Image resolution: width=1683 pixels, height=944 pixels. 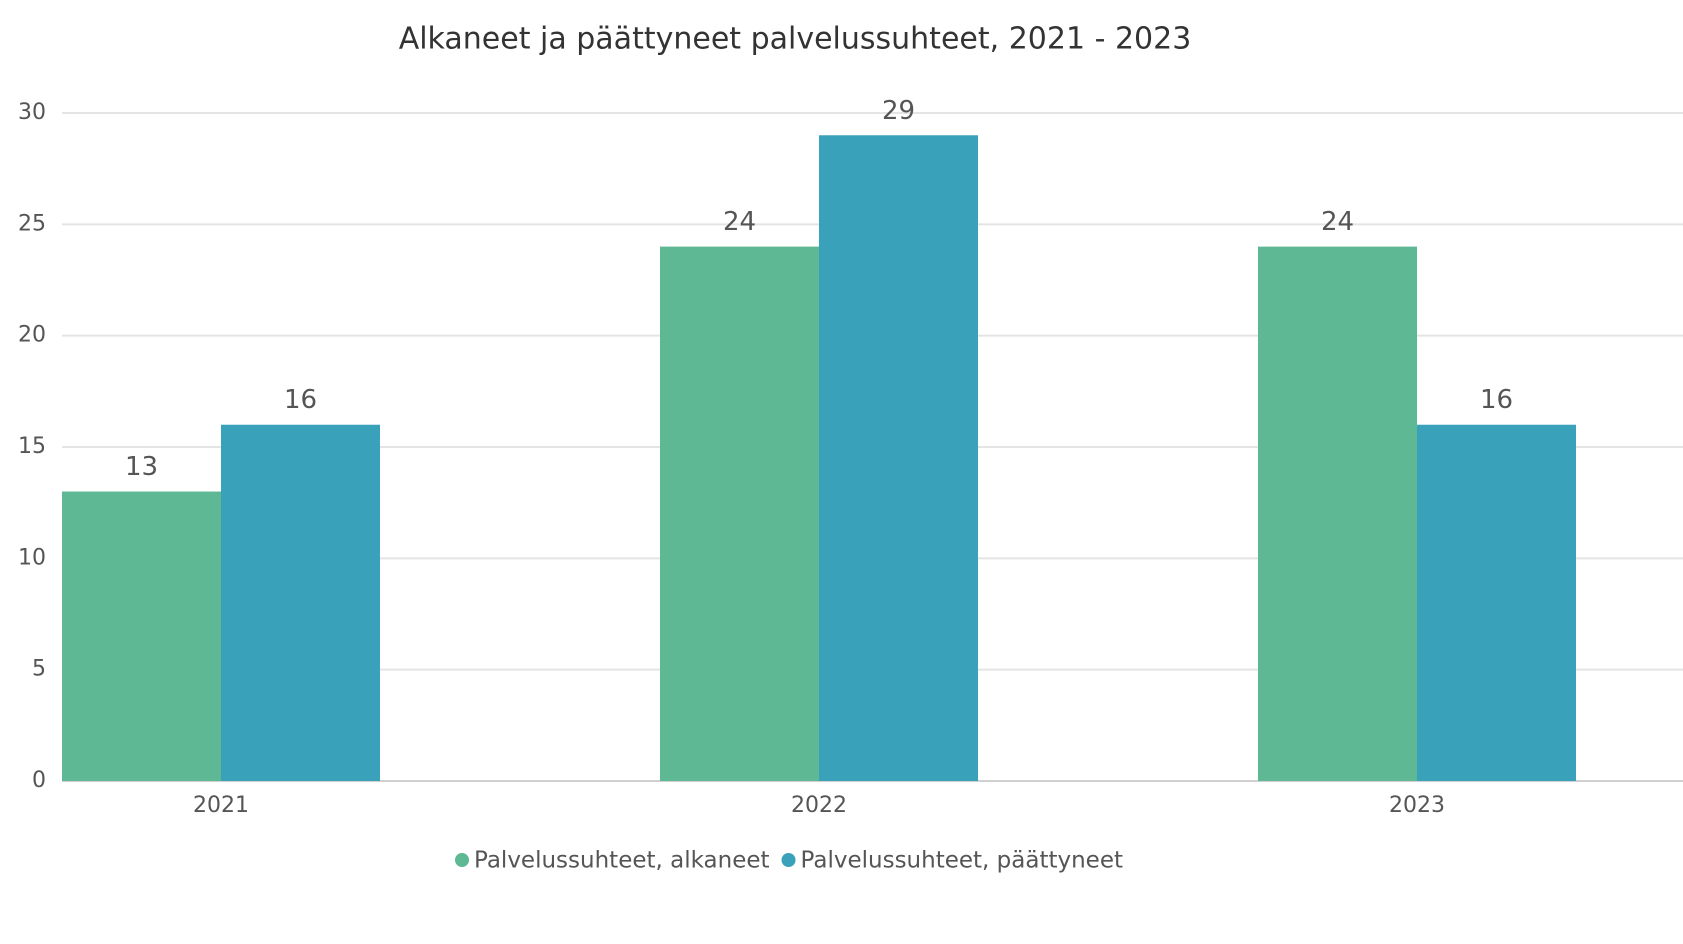 I want to click on y-tick-label: 5, so click(x=39, y=669).